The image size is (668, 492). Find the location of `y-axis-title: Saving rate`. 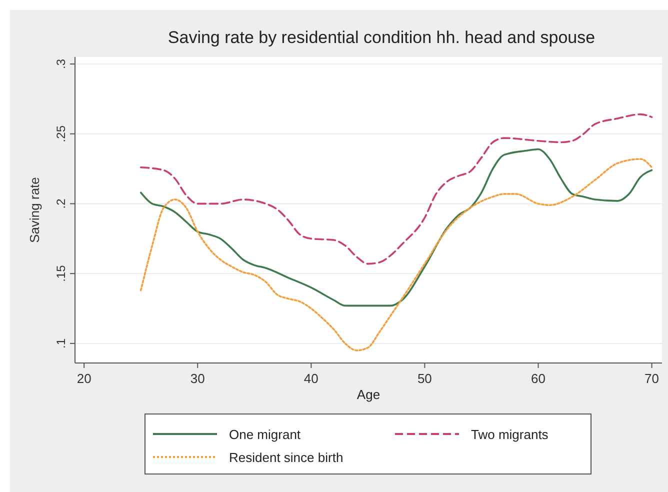

y-axis-title: Saving rate is located at coordinates (34, 210).